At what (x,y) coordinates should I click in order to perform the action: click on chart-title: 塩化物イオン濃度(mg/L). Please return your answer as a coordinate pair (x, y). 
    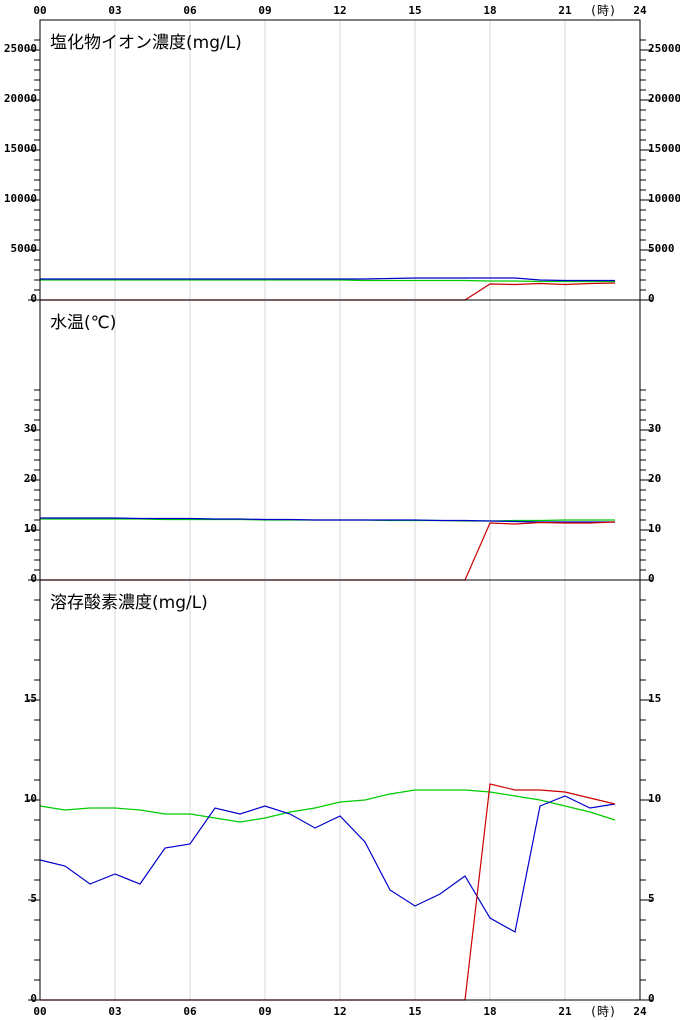
    Looking at the image, I should click on (146, 43).